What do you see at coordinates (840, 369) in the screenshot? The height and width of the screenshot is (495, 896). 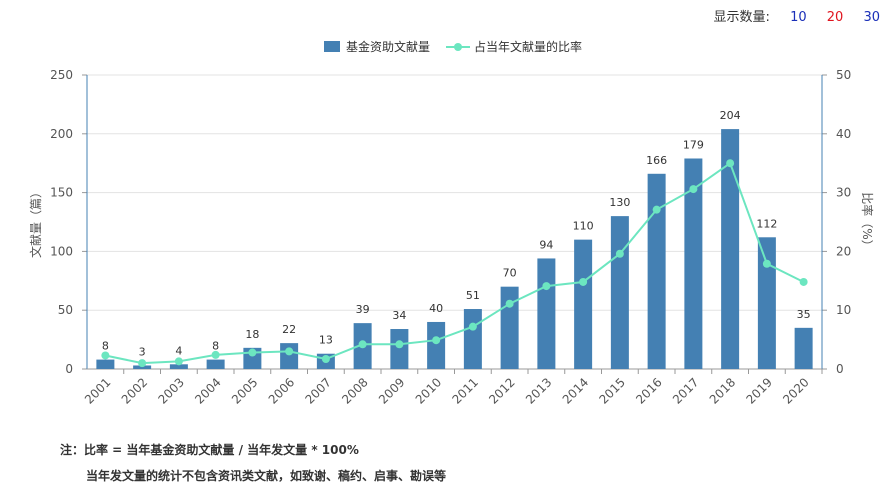 I see `y2-axis-tick-label: 0` at bounding box center [840, 369].